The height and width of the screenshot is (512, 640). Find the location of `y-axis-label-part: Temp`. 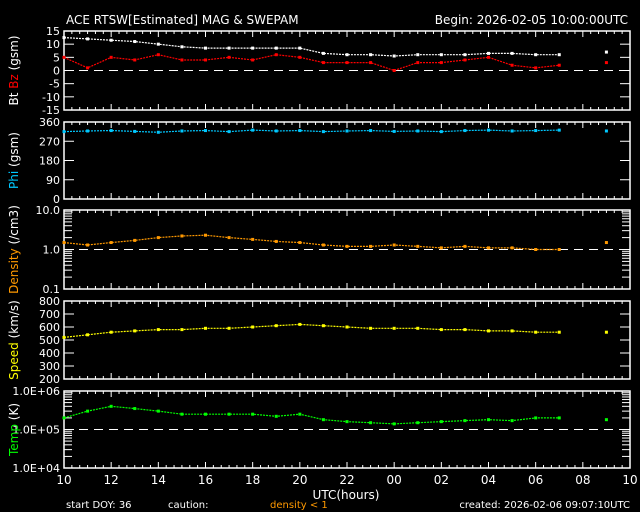

y-axis-label-part: Temp is located at coordinates (14, 440).